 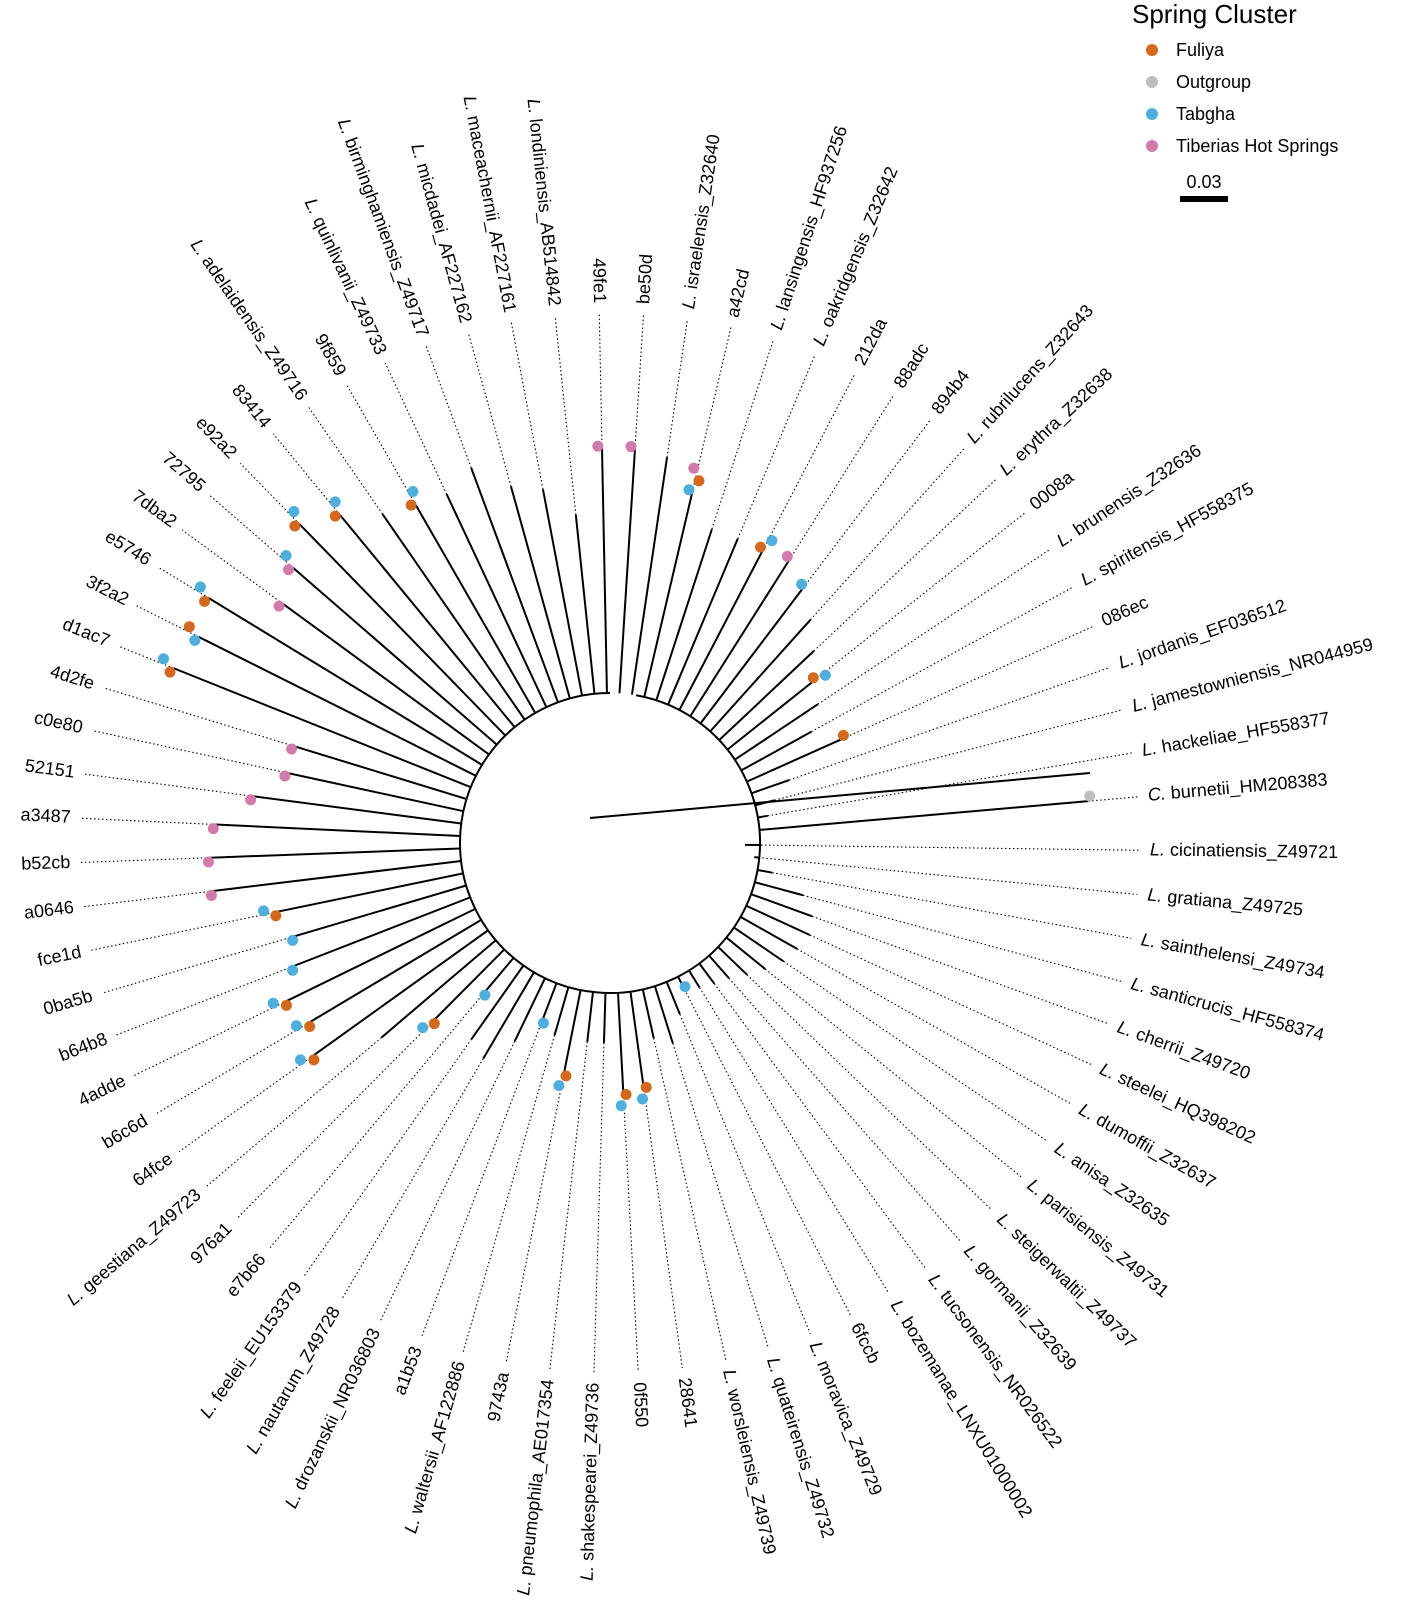 I want to click on tip-label-name: 49fe1, so click(x=599, y=280).